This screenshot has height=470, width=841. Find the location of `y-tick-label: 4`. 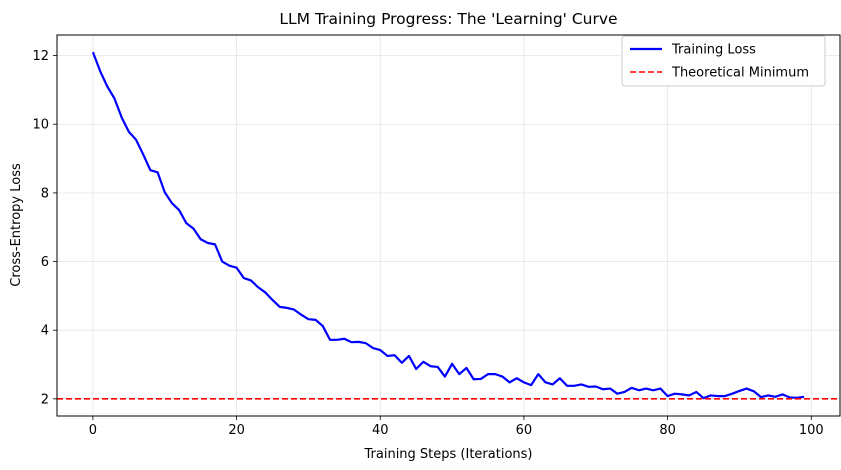

y-tick-label: 4 is located at coordinates (45, 331).